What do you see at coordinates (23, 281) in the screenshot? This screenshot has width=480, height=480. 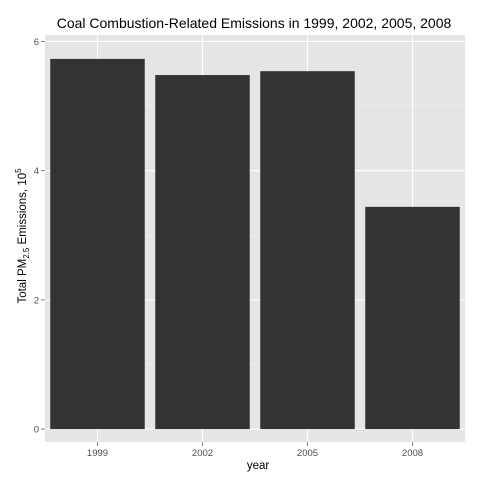 I see `y-axis-title-prefix: Total PM` at bounding box center [23, 281].